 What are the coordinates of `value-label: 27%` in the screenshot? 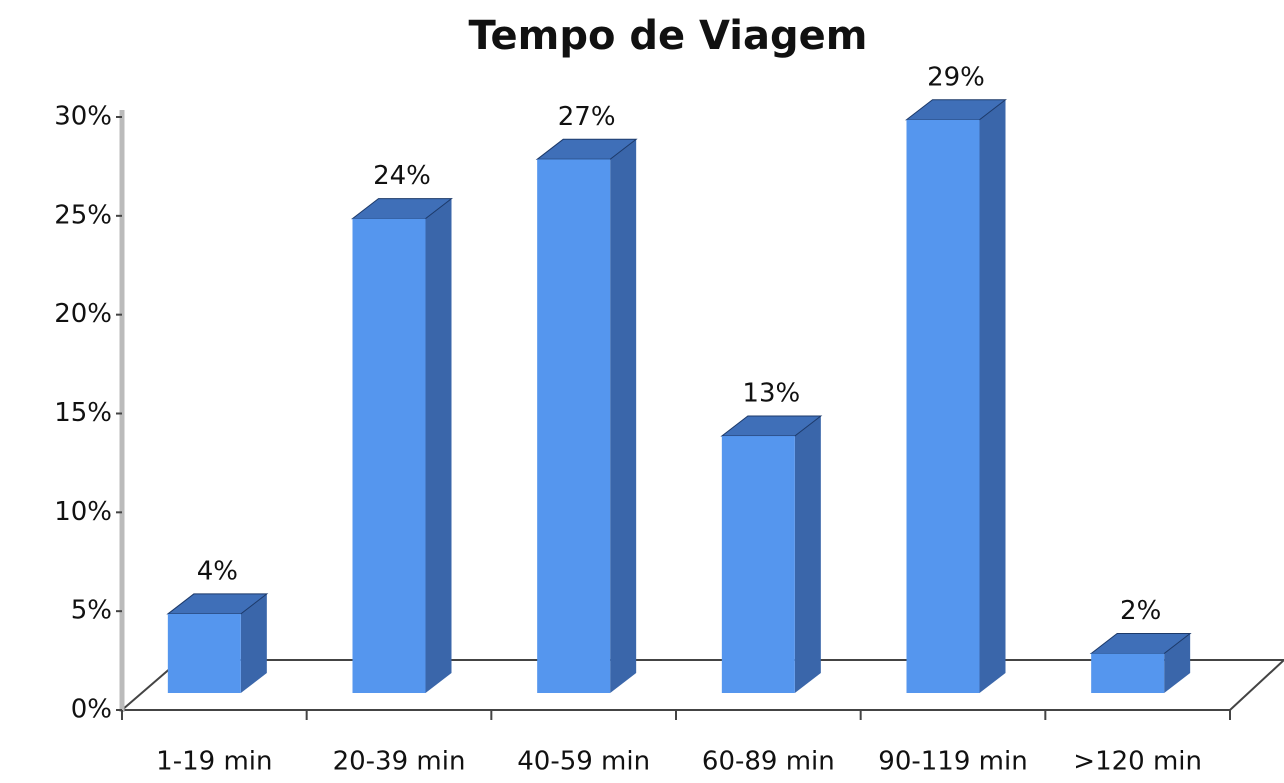 It's located at (587, 117).